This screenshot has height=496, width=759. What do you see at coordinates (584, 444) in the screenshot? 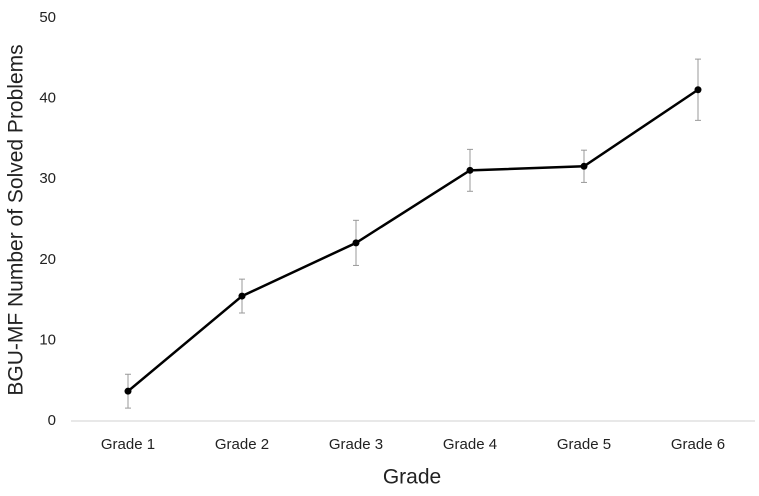
I see `x-tick-label: Grade 5` at bounding box center [584, 444].